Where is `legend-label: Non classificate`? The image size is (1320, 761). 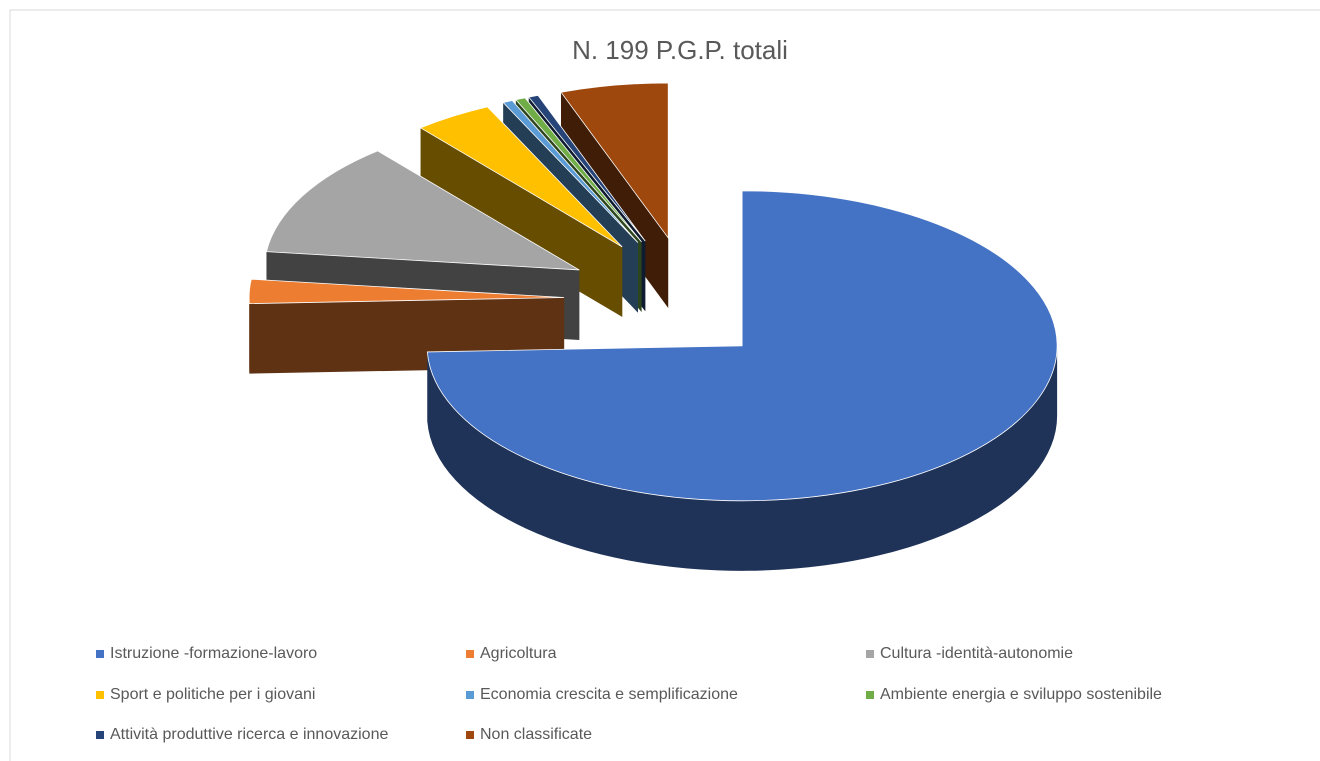
legend-label: Non classificate is located at coordinates (536, 734).